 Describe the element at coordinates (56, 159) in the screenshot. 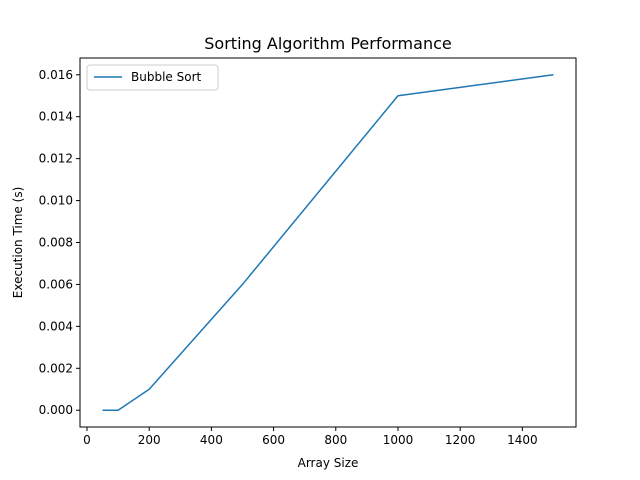

I see `y-tick-label: 0.012` at that location.